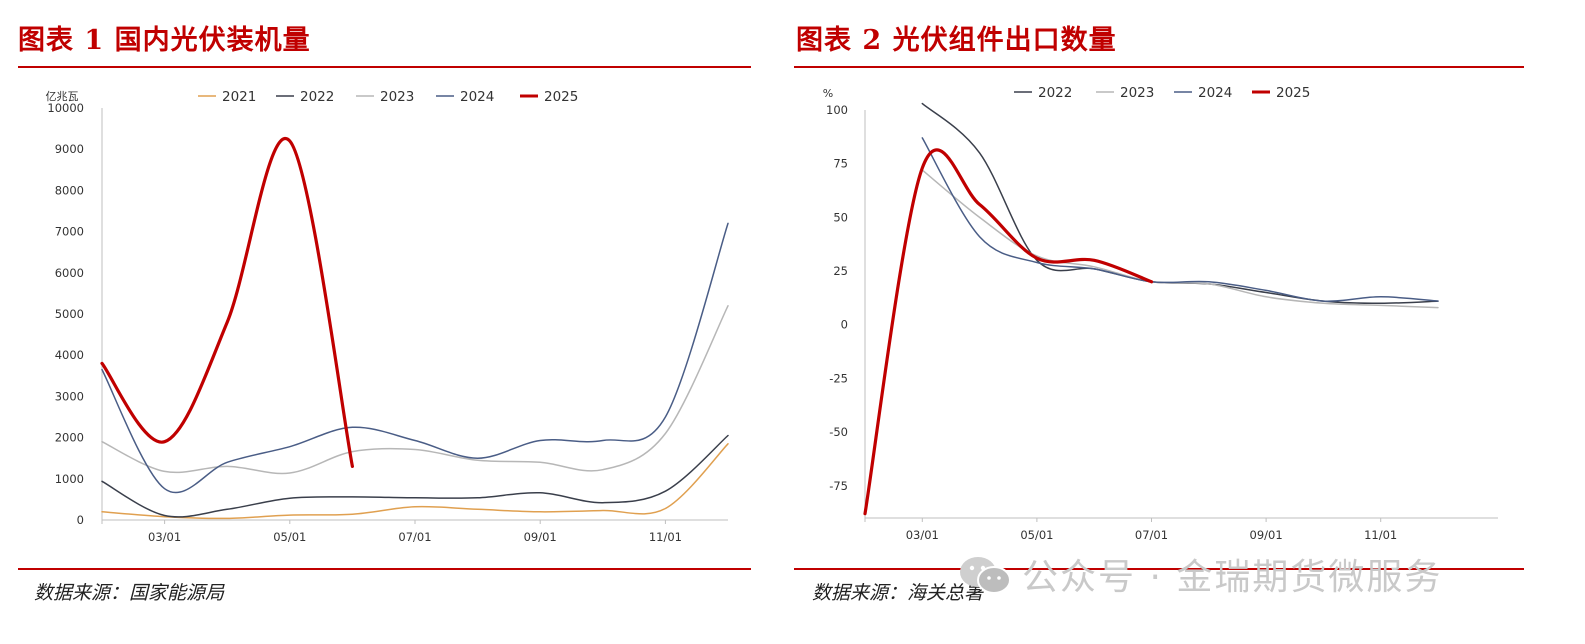 The width and height of the screenshot is (1585, 644). What do you see at coordinates (838, 378) in the screenshot?
I see `y-tick-label: -25` at bounding box center [838, 378].